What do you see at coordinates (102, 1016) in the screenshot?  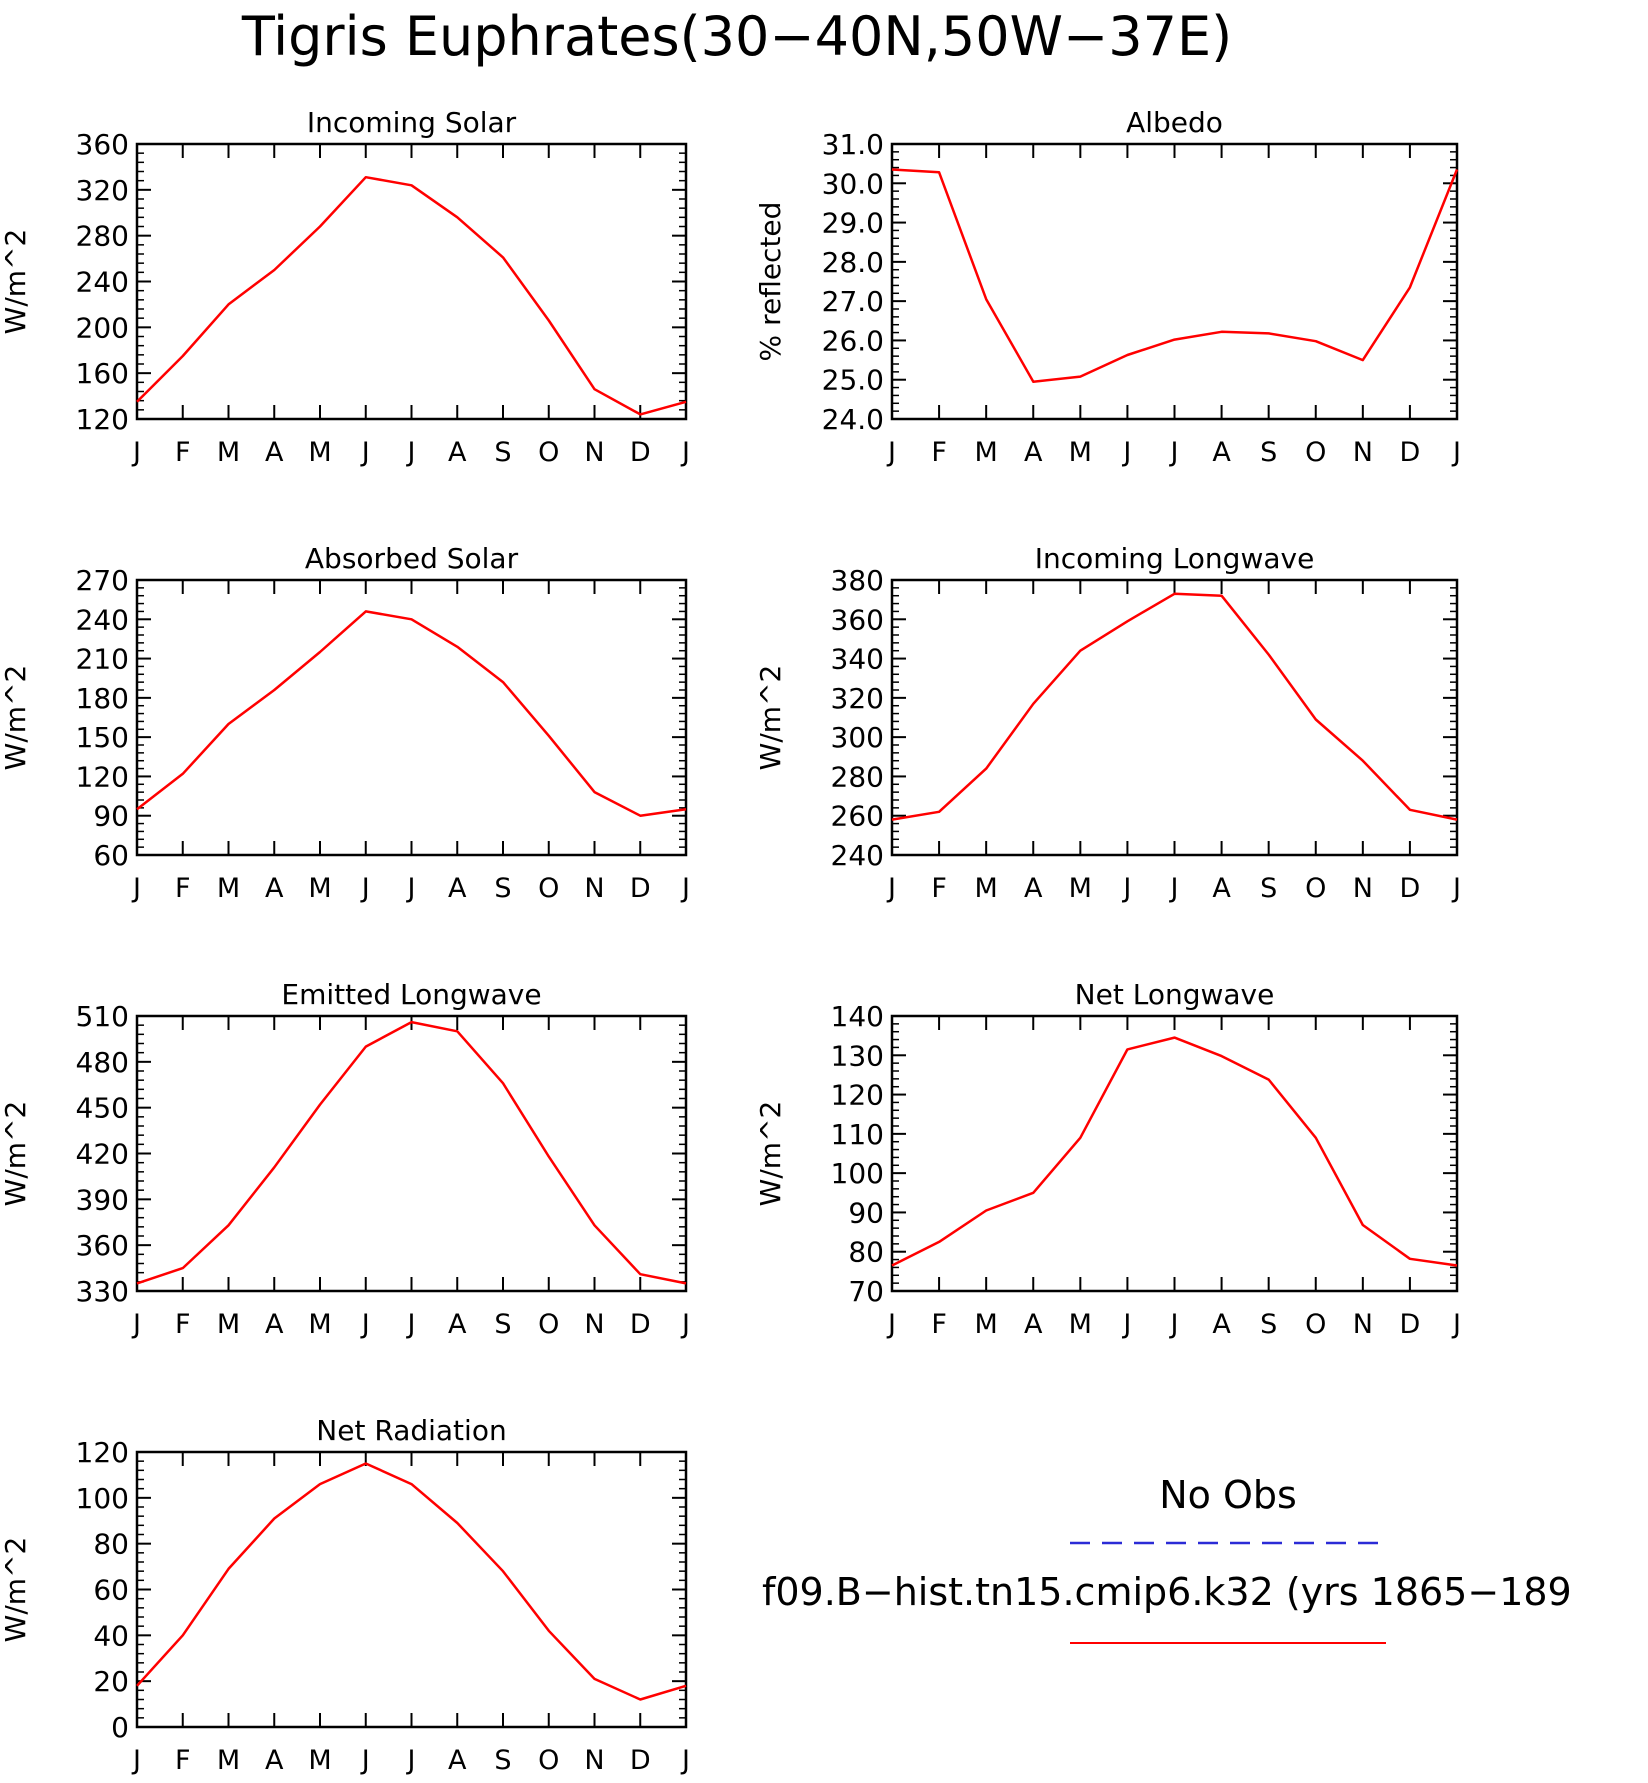 I see `y-tick-label: 510` at bounding box center [102, 1016].